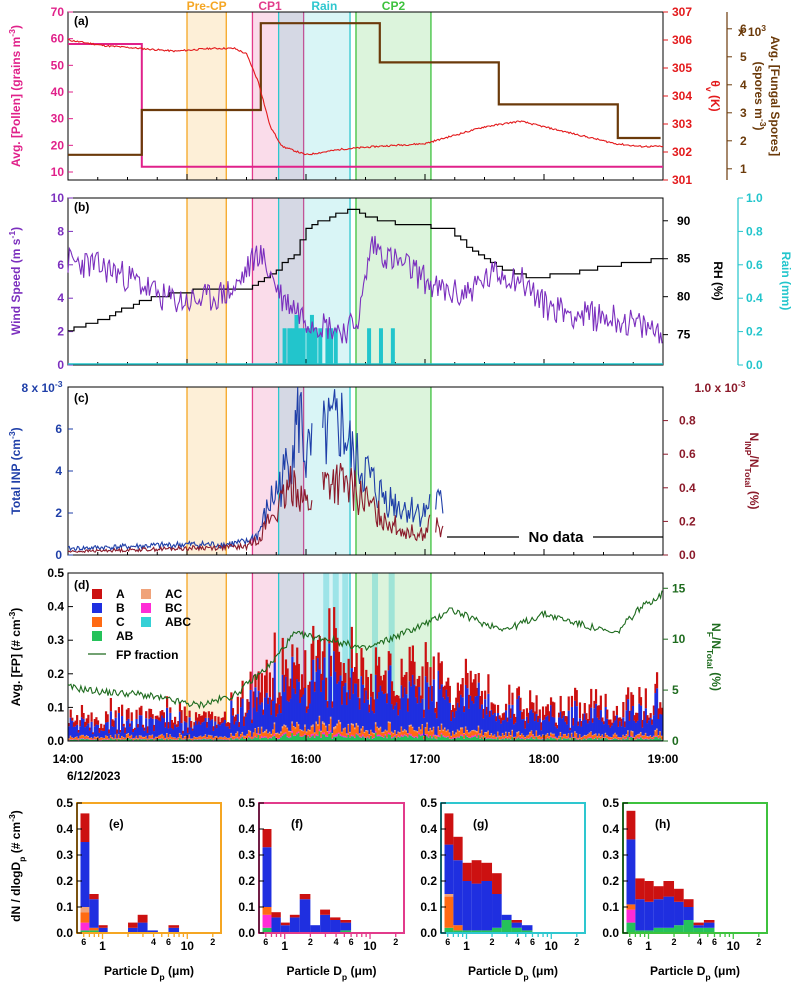 The height and width of the screenshot is (992, 791). Describe the element at coordinates (60, 298) in the screenshot. I see `y-tick-label-b: 4` at that location.